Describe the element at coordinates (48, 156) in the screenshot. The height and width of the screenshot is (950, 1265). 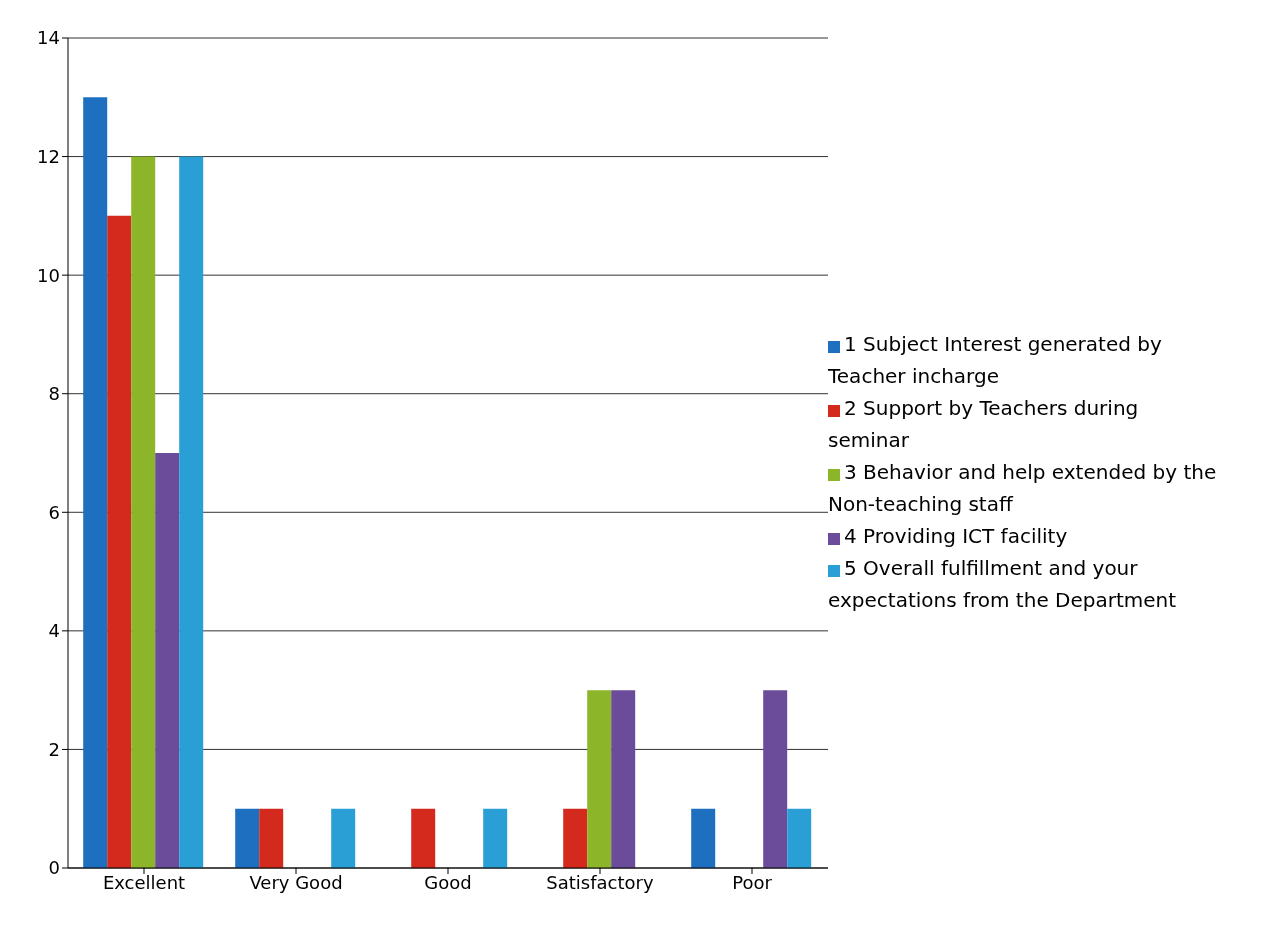
I see `y-tick-label: 12` at that location.